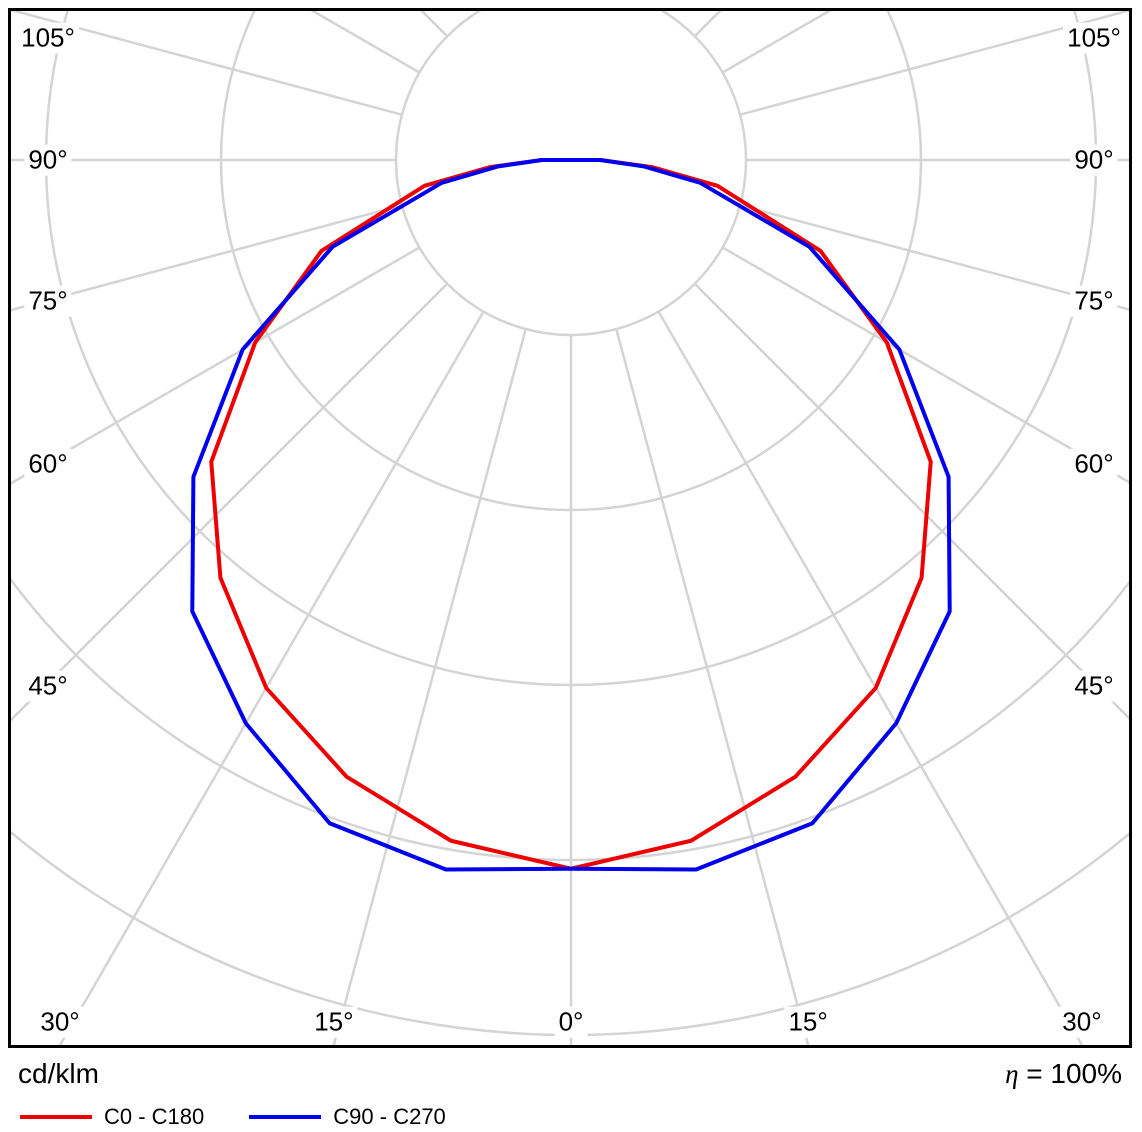 This screenshot has width=1142, height=1132. Describe the element at coordinates (233, 1117) in the screenshot. I see `legend: C0 - C180 C90 - C270` at that location.